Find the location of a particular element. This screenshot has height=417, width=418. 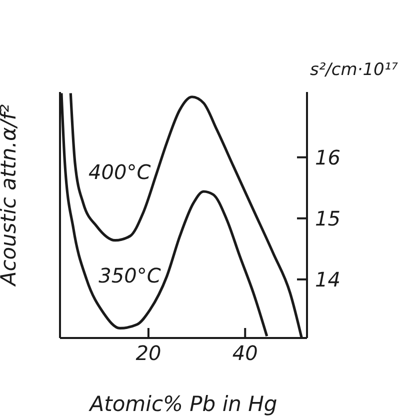

x-axis-title: Atomic% Pb in Hg is located at coordinates (183, 404).